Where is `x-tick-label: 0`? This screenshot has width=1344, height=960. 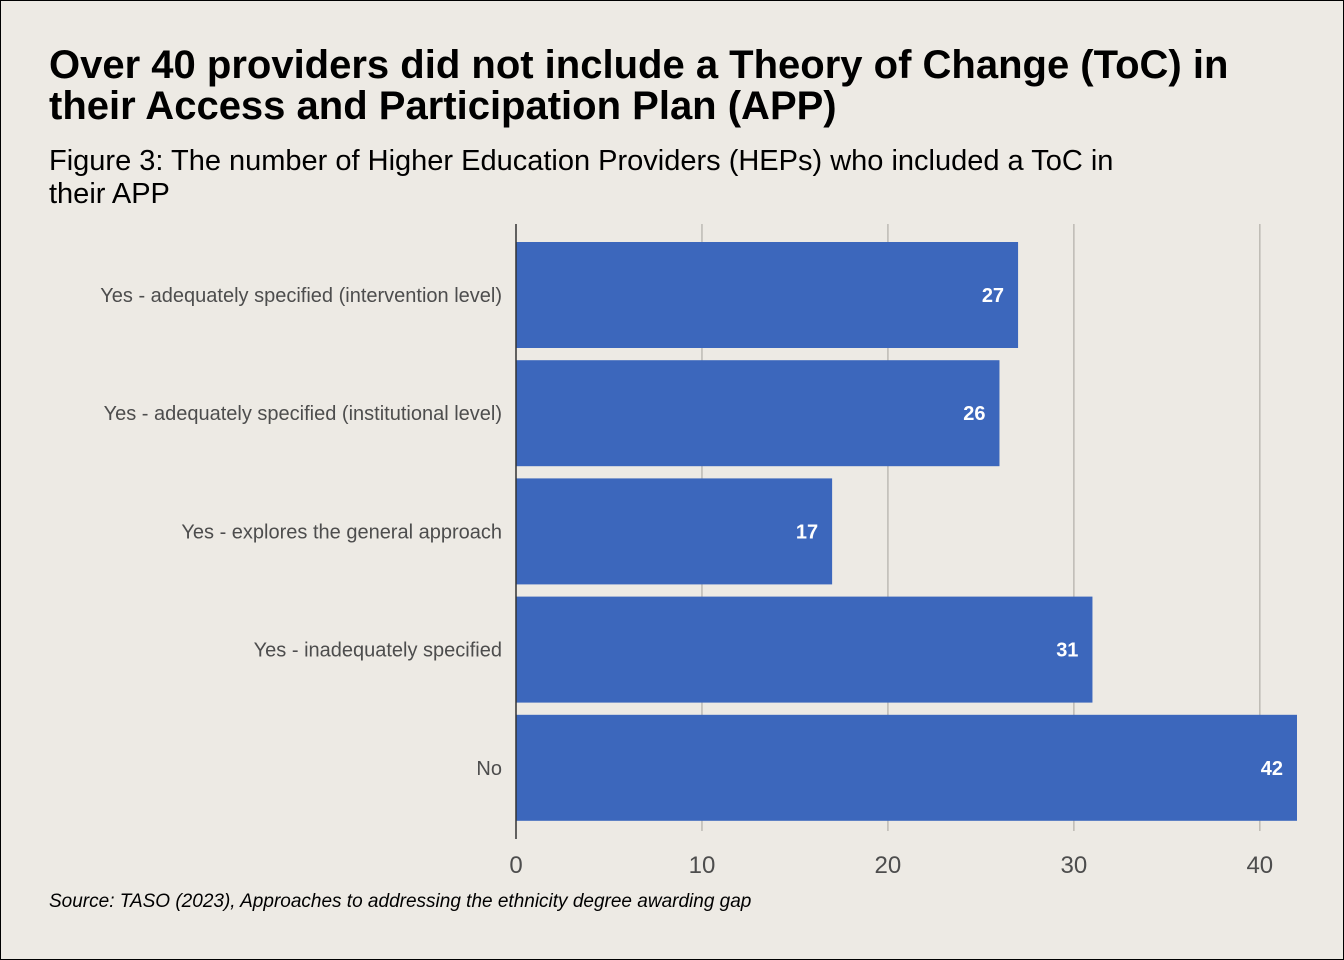 x-tick-label: 0 is located at coordinates (515, 865).